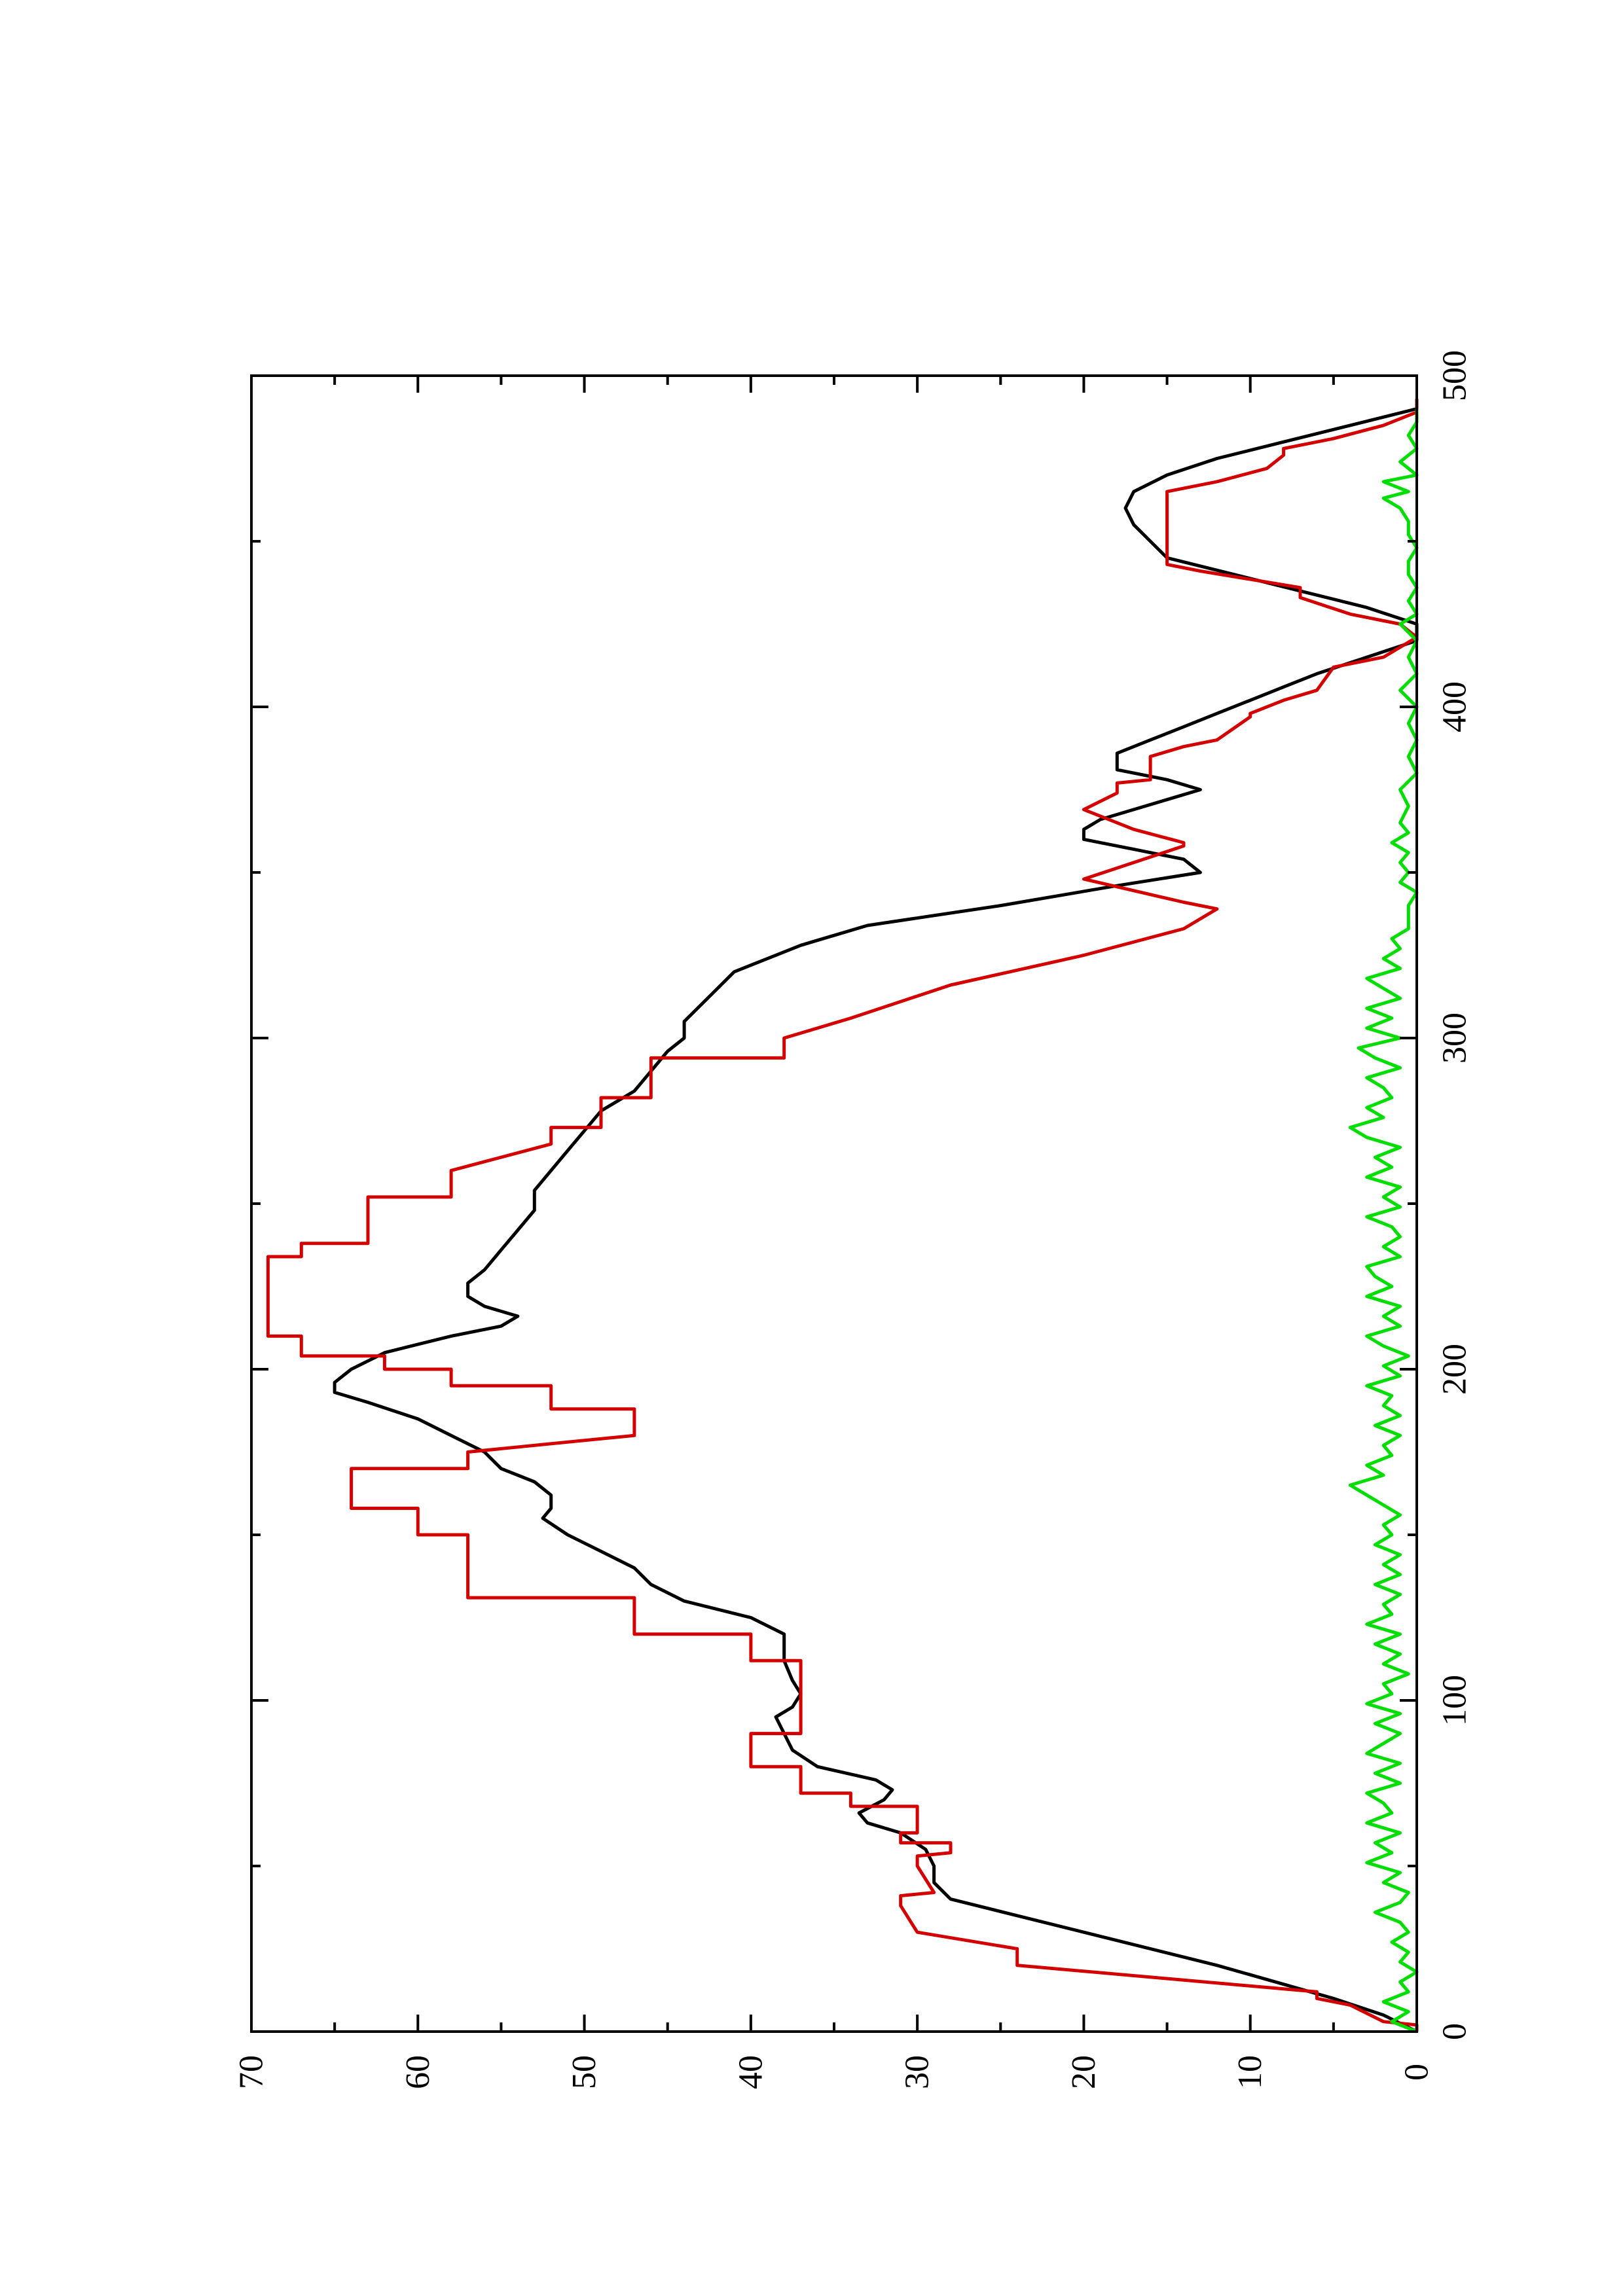  Describe the element at coordinates (1455, 706) in the screenshot. I see `x-tick-label: 400` at that location.